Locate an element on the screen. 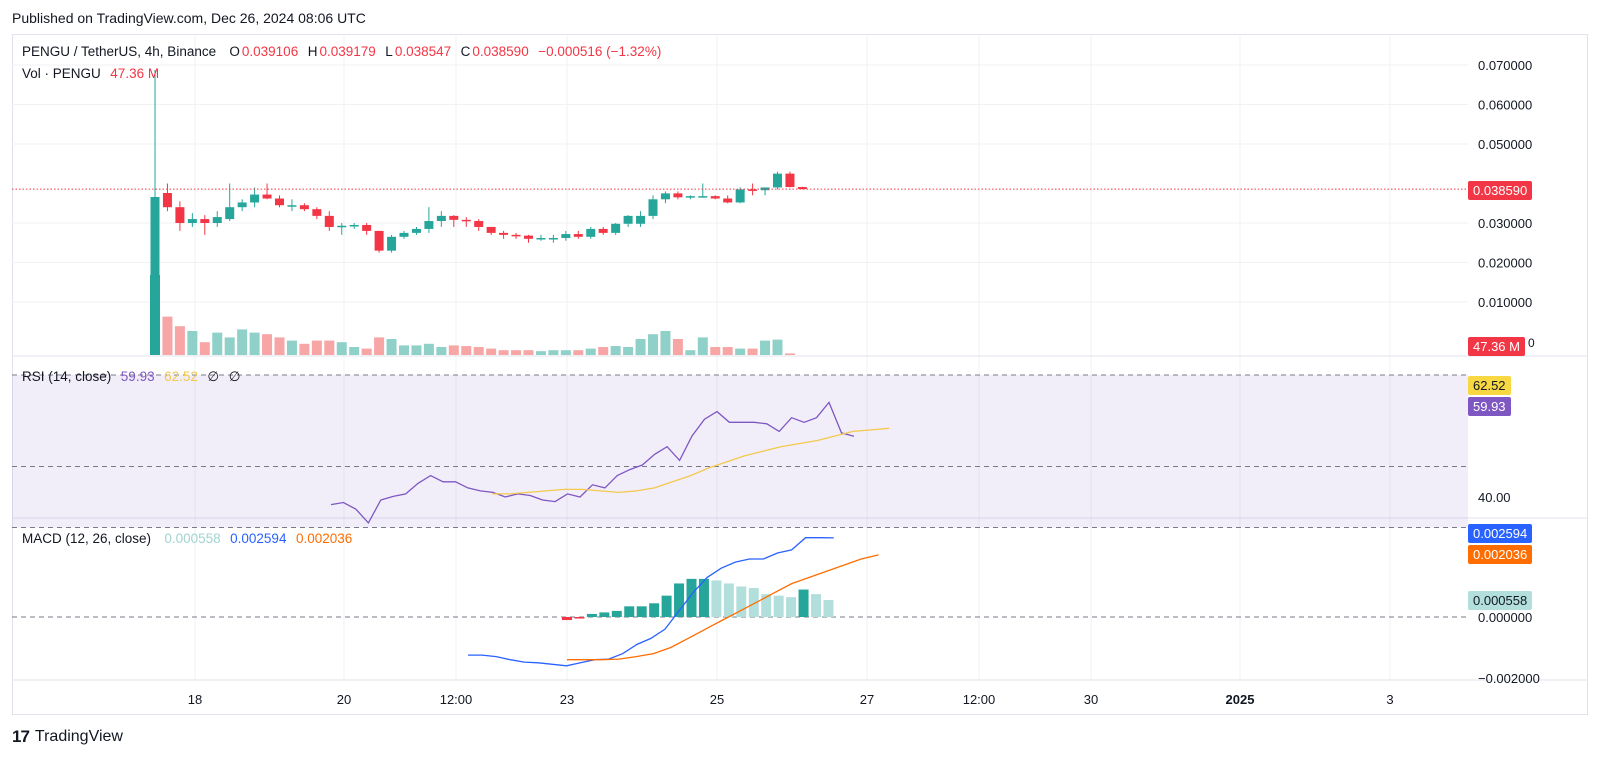  low-value: 0.038547 is located at coordinates (423, 51).